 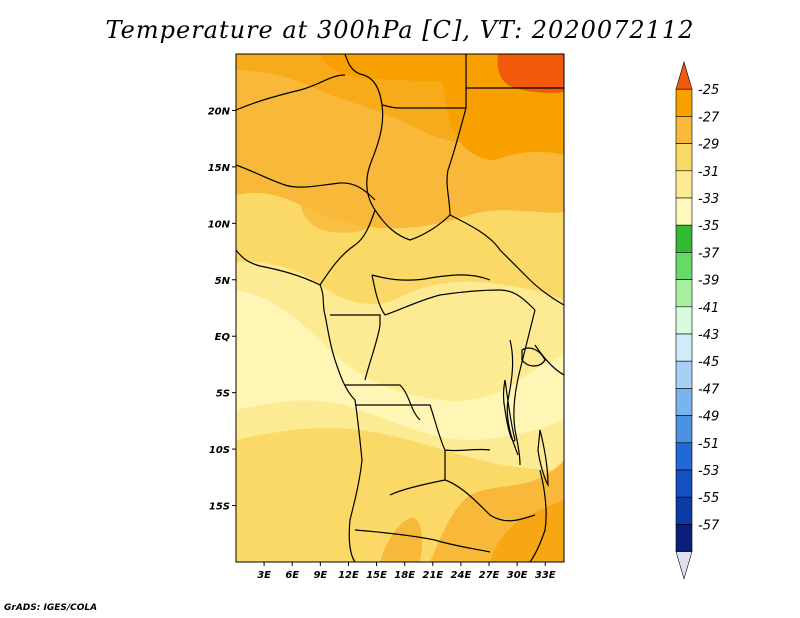 I want to click on colorbar-label: -31, so click(x=708, y=172).